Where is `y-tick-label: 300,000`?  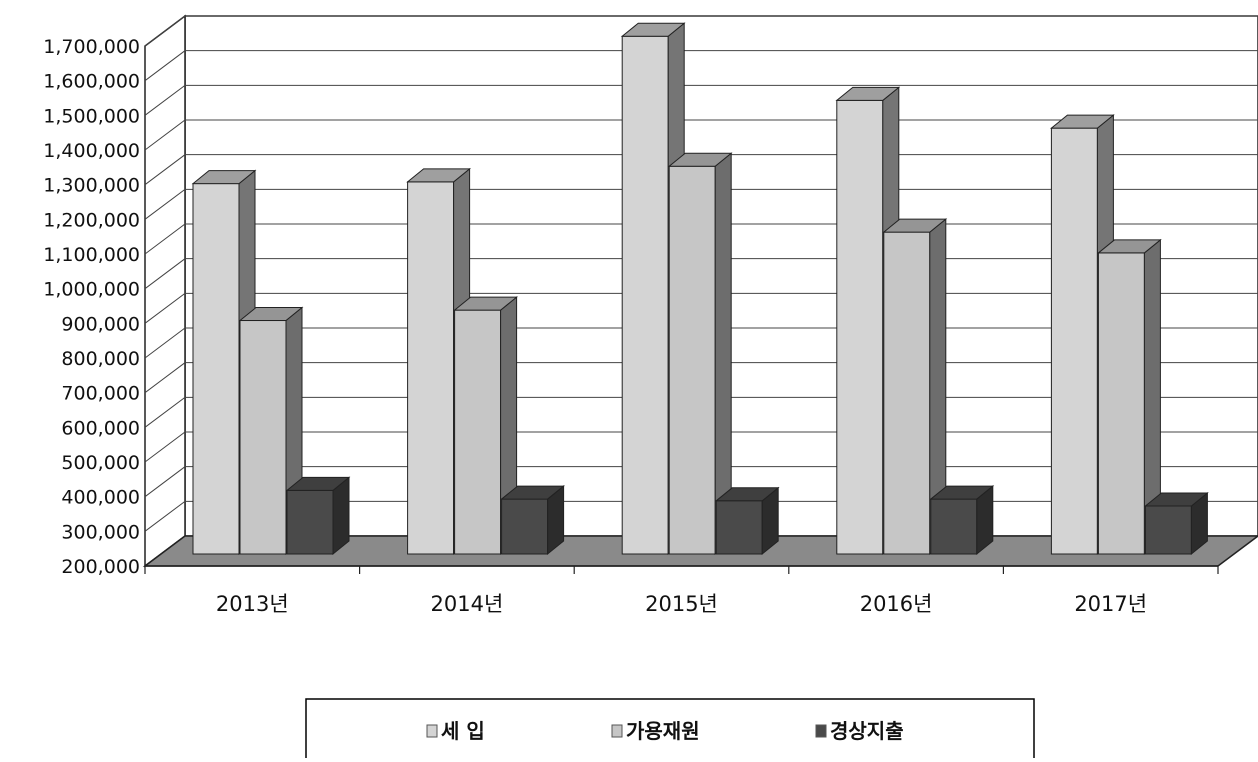
y-tick-label: 300,000 is located at coordinates (100, 532).